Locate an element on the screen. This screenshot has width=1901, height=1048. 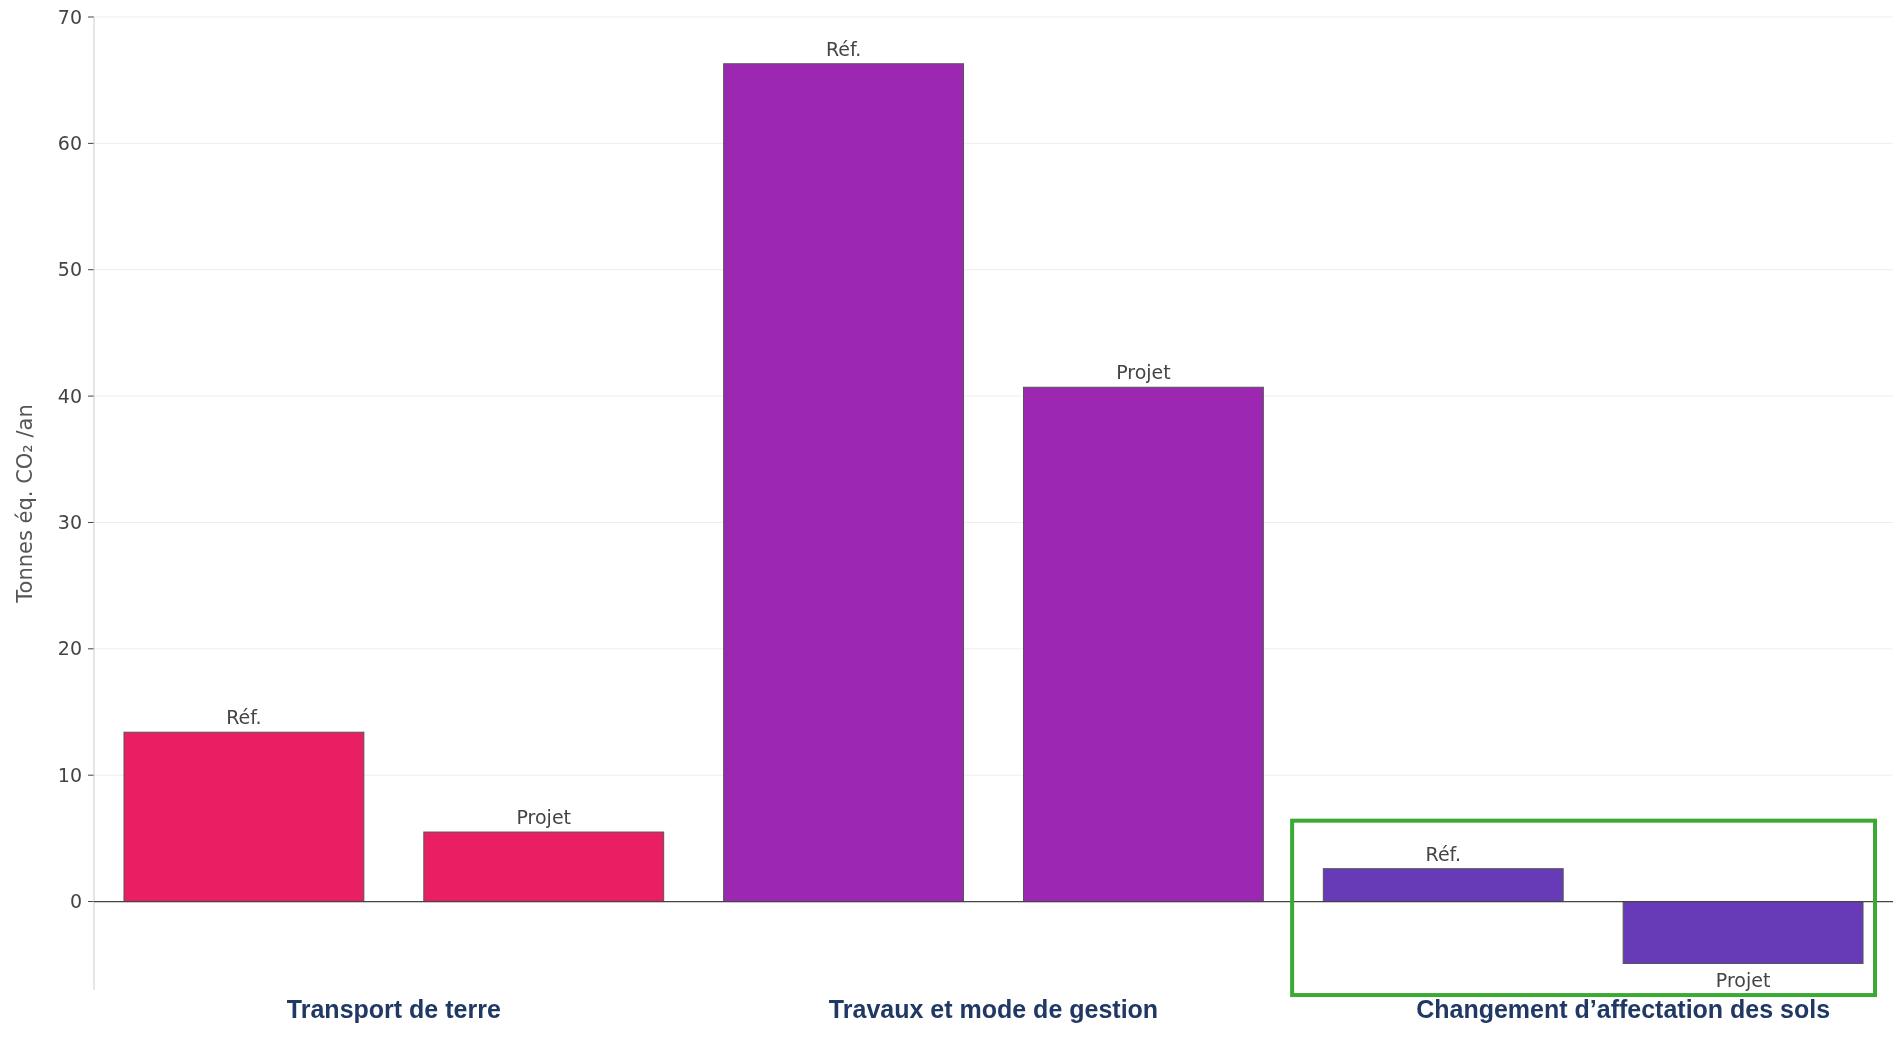
y-tick-label: 70 is located at coordinates (69, 16).